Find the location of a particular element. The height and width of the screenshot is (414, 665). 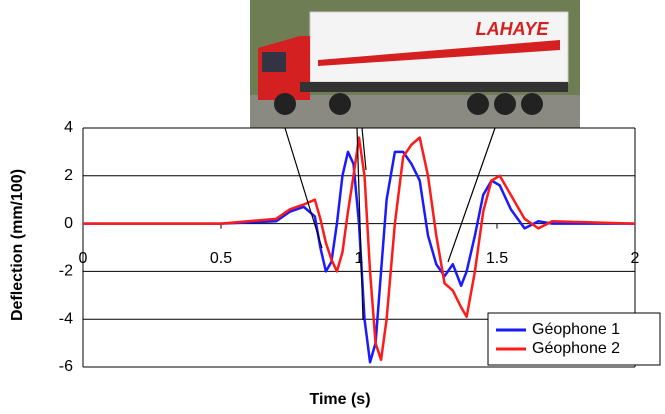

annotation-arrows is located at coordinates (390, 224).